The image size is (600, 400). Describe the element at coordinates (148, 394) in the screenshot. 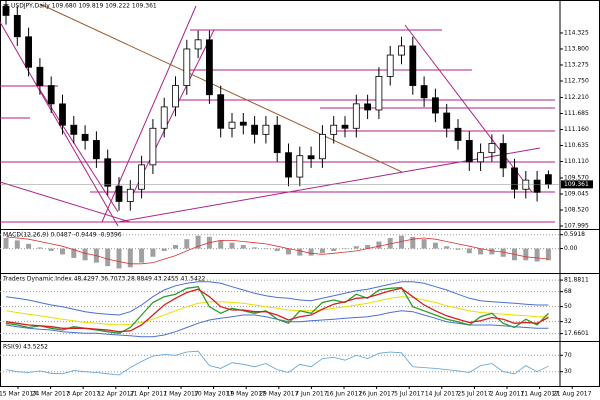

I see `x-tick-label: 21 Apr 2017` at that location.